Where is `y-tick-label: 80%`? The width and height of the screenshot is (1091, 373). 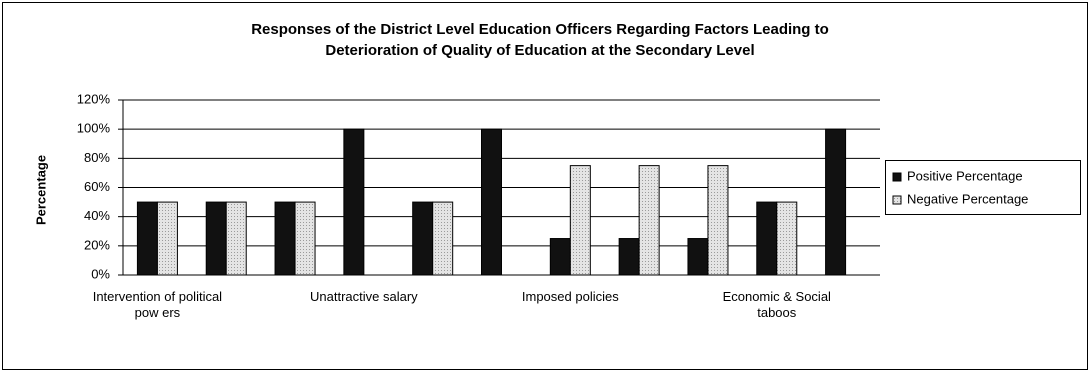
y-tick-label: 80% is located at coordinates (97, 157).